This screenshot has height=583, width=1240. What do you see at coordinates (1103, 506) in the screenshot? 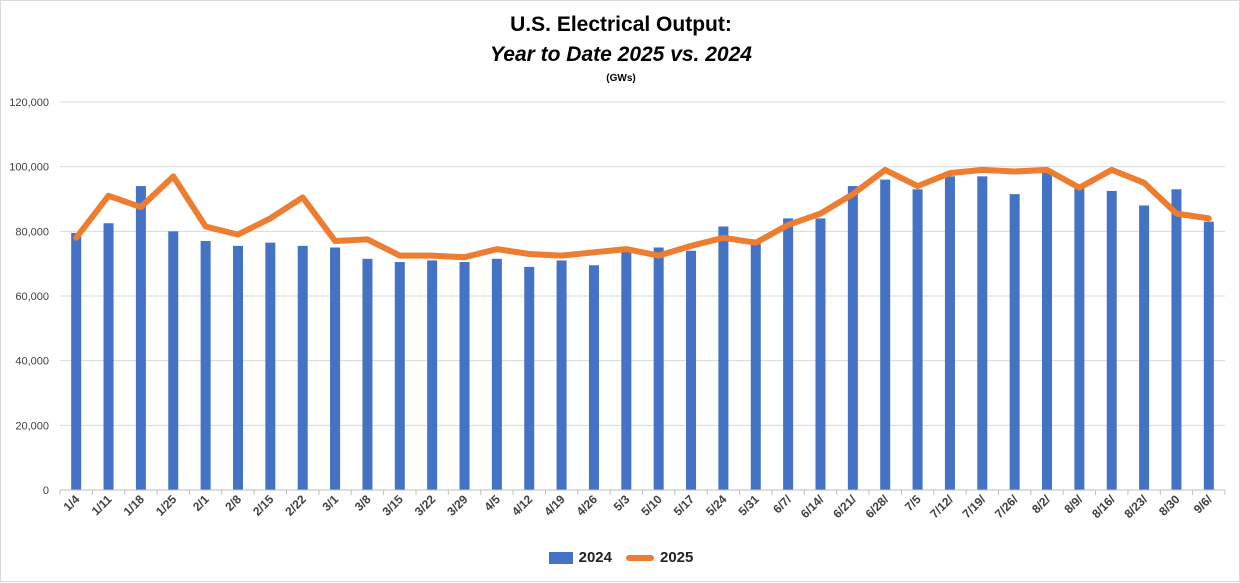
I see `x-tick-label: 8/16/` at bounding box center [1103, 506].